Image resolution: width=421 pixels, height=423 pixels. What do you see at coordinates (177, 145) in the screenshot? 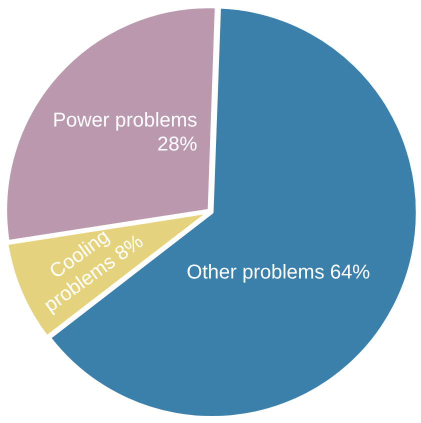
I see `data-label: 28%` at bounding box center [177, 145].